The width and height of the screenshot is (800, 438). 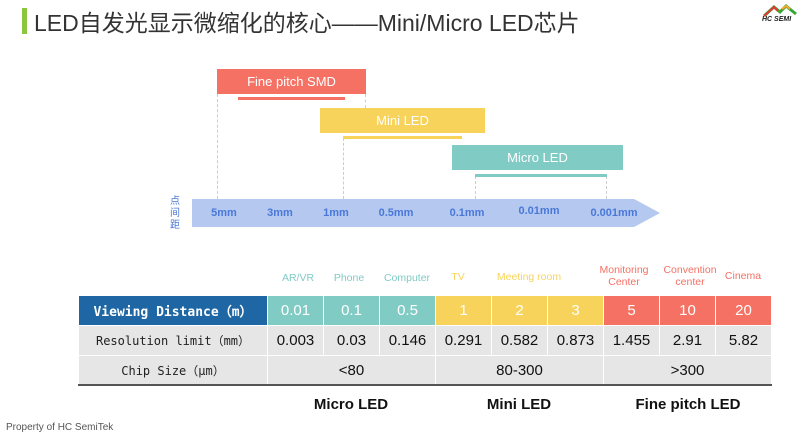 What do you see at coordinates (687, 370) in the screenshot?
I see `table-cell: >300` at bounding box center [687, 370].